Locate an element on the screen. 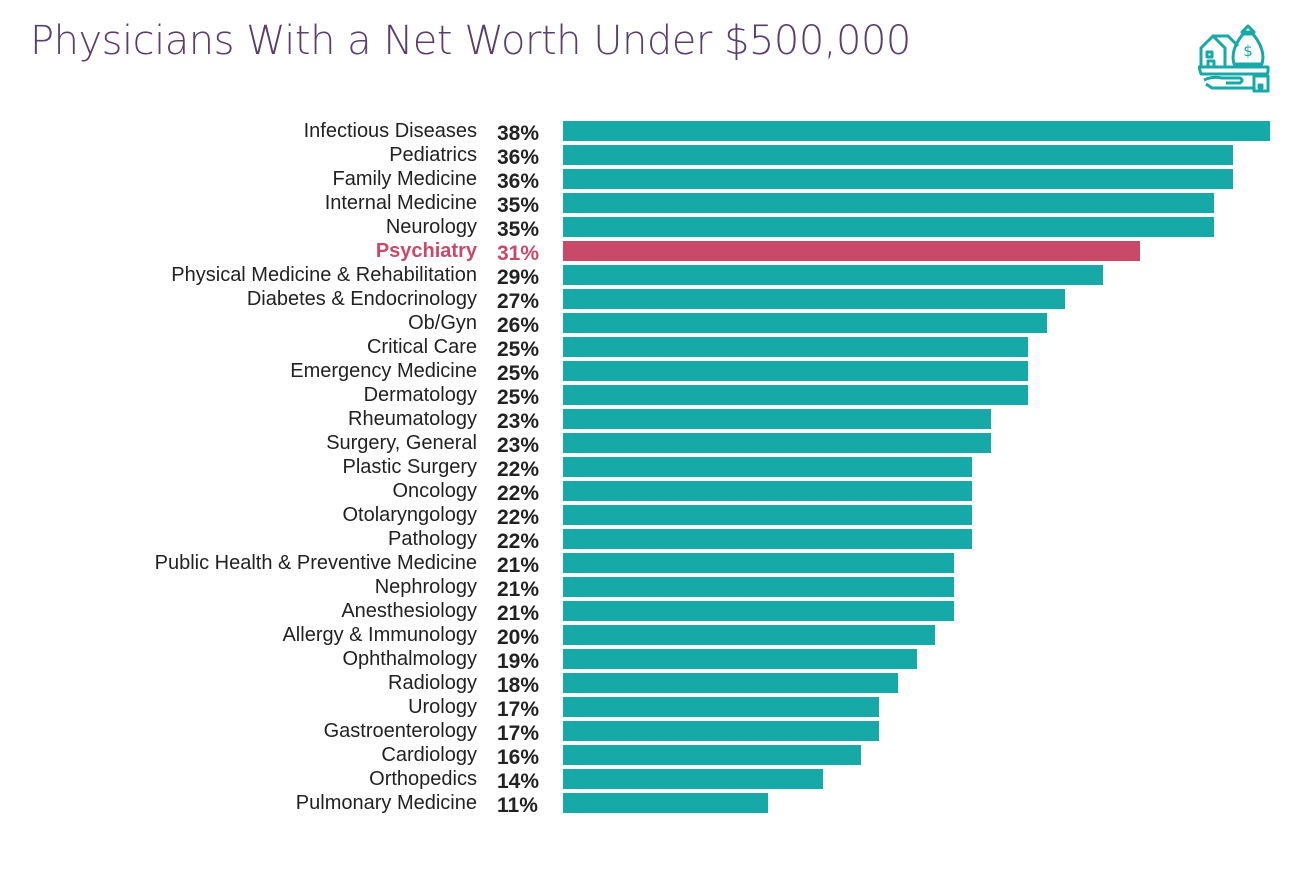 The image size is (1290, 878). bar-row: Diabetes & Endocrinology 27% is located at coordinates (645, 300).